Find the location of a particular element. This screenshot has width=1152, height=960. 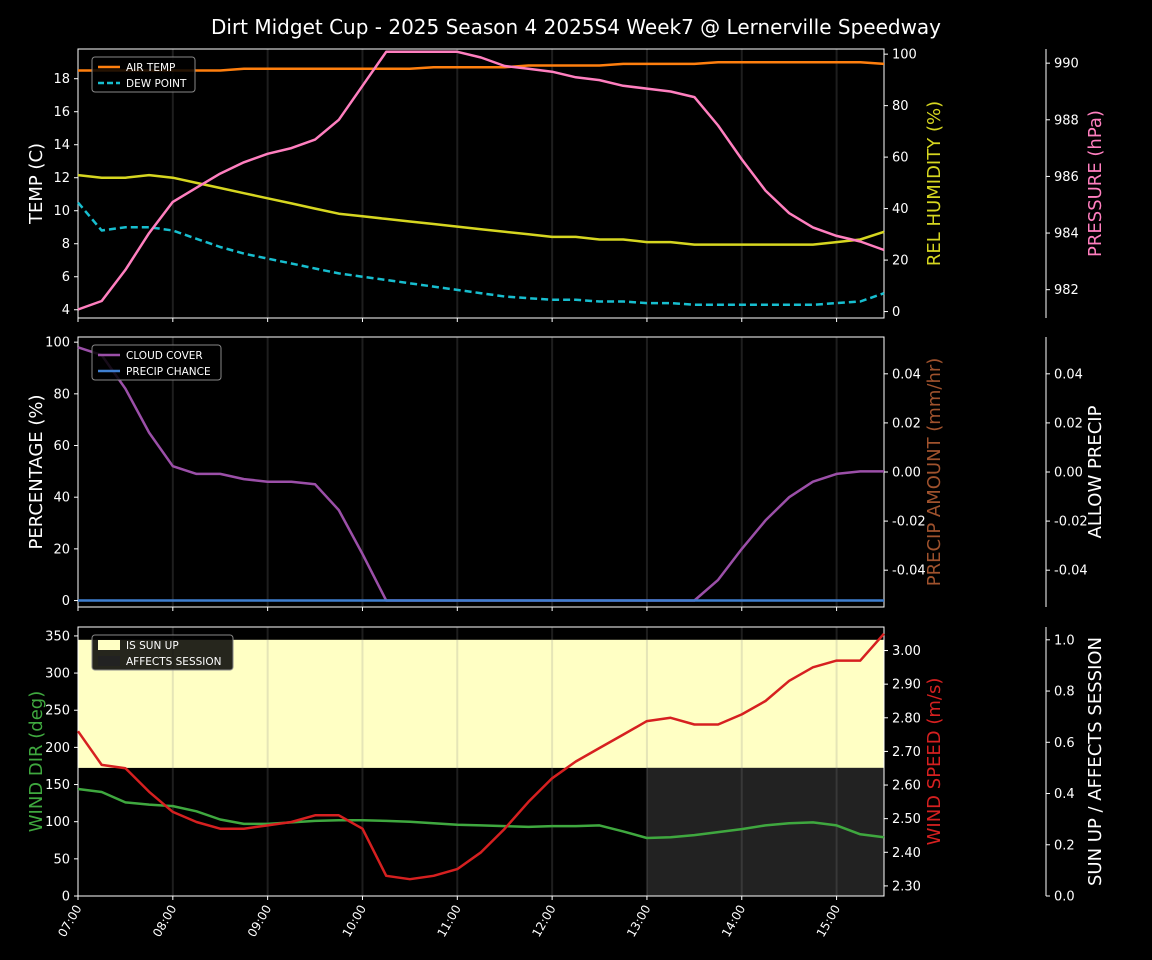

y-tick-label: 16 is located at coordinates (61, 112).